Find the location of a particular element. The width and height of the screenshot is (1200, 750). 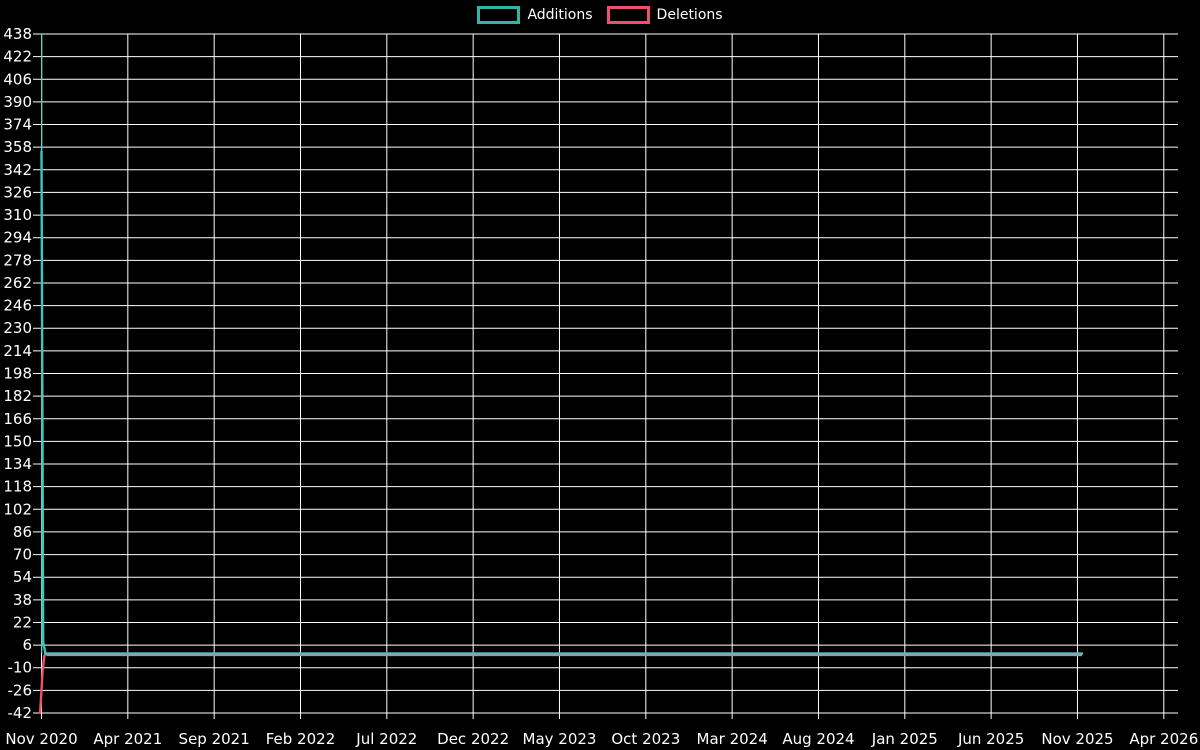

y-tick-label: 38 is located at coordinates (22, 600).